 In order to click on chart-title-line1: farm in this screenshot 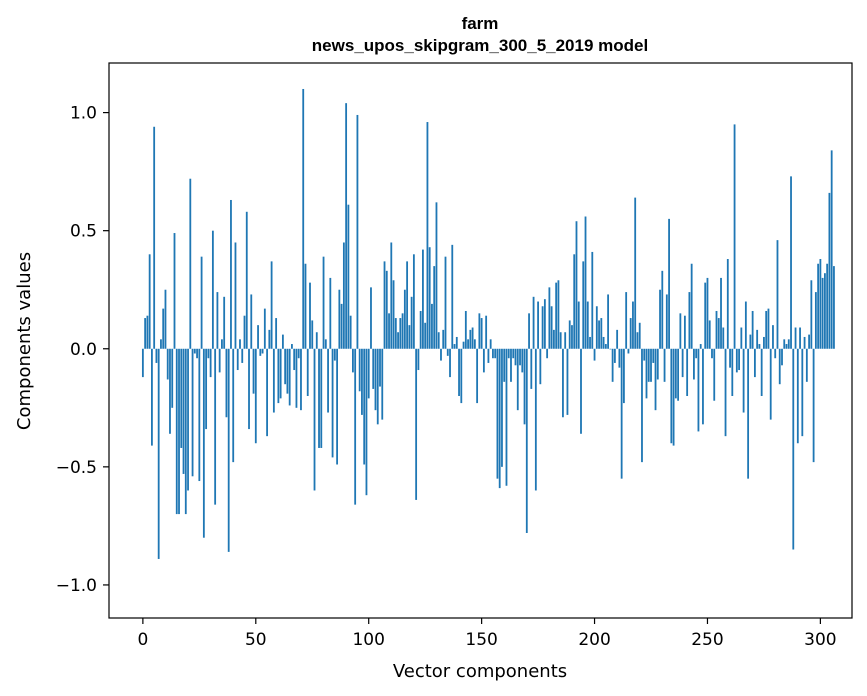, I will do `click(480, 23)`.